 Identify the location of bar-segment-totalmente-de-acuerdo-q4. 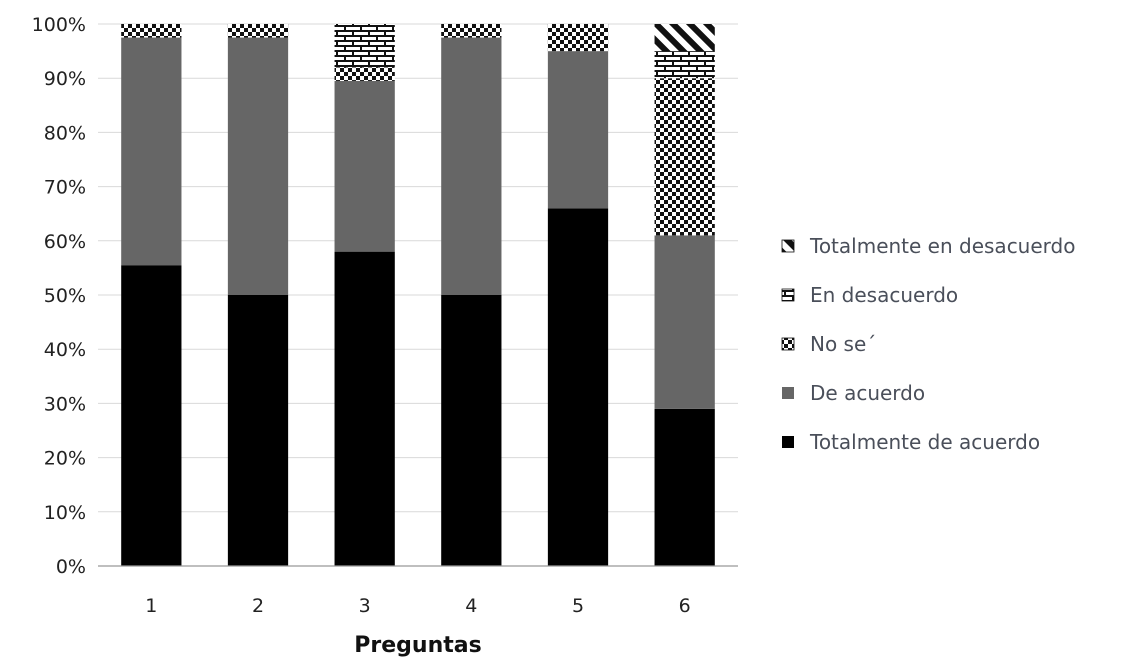
(471, 430).